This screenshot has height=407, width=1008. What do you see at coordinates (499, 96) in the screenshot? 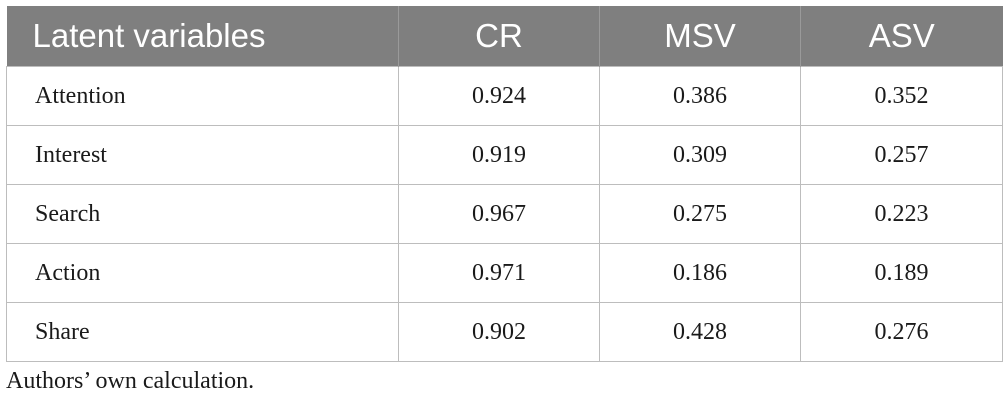
I see `cell-cr: 0.924` at bounding box center [499, 96].